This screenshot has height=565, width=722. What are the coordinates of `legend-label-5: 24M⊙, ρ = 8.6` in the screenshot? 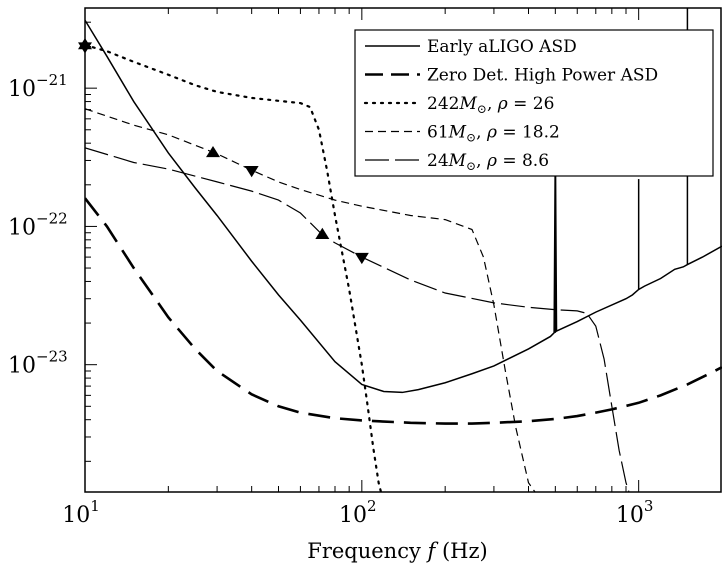 It's located at (488, 162).